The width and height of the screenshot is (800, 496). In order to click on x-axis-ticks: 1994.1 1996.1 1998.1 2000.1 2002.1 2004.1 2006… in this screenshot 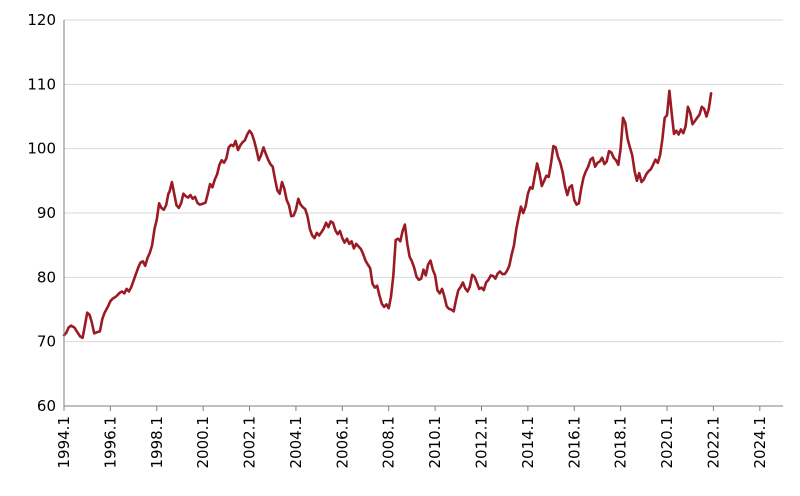, I will do `click(412, 437)`.